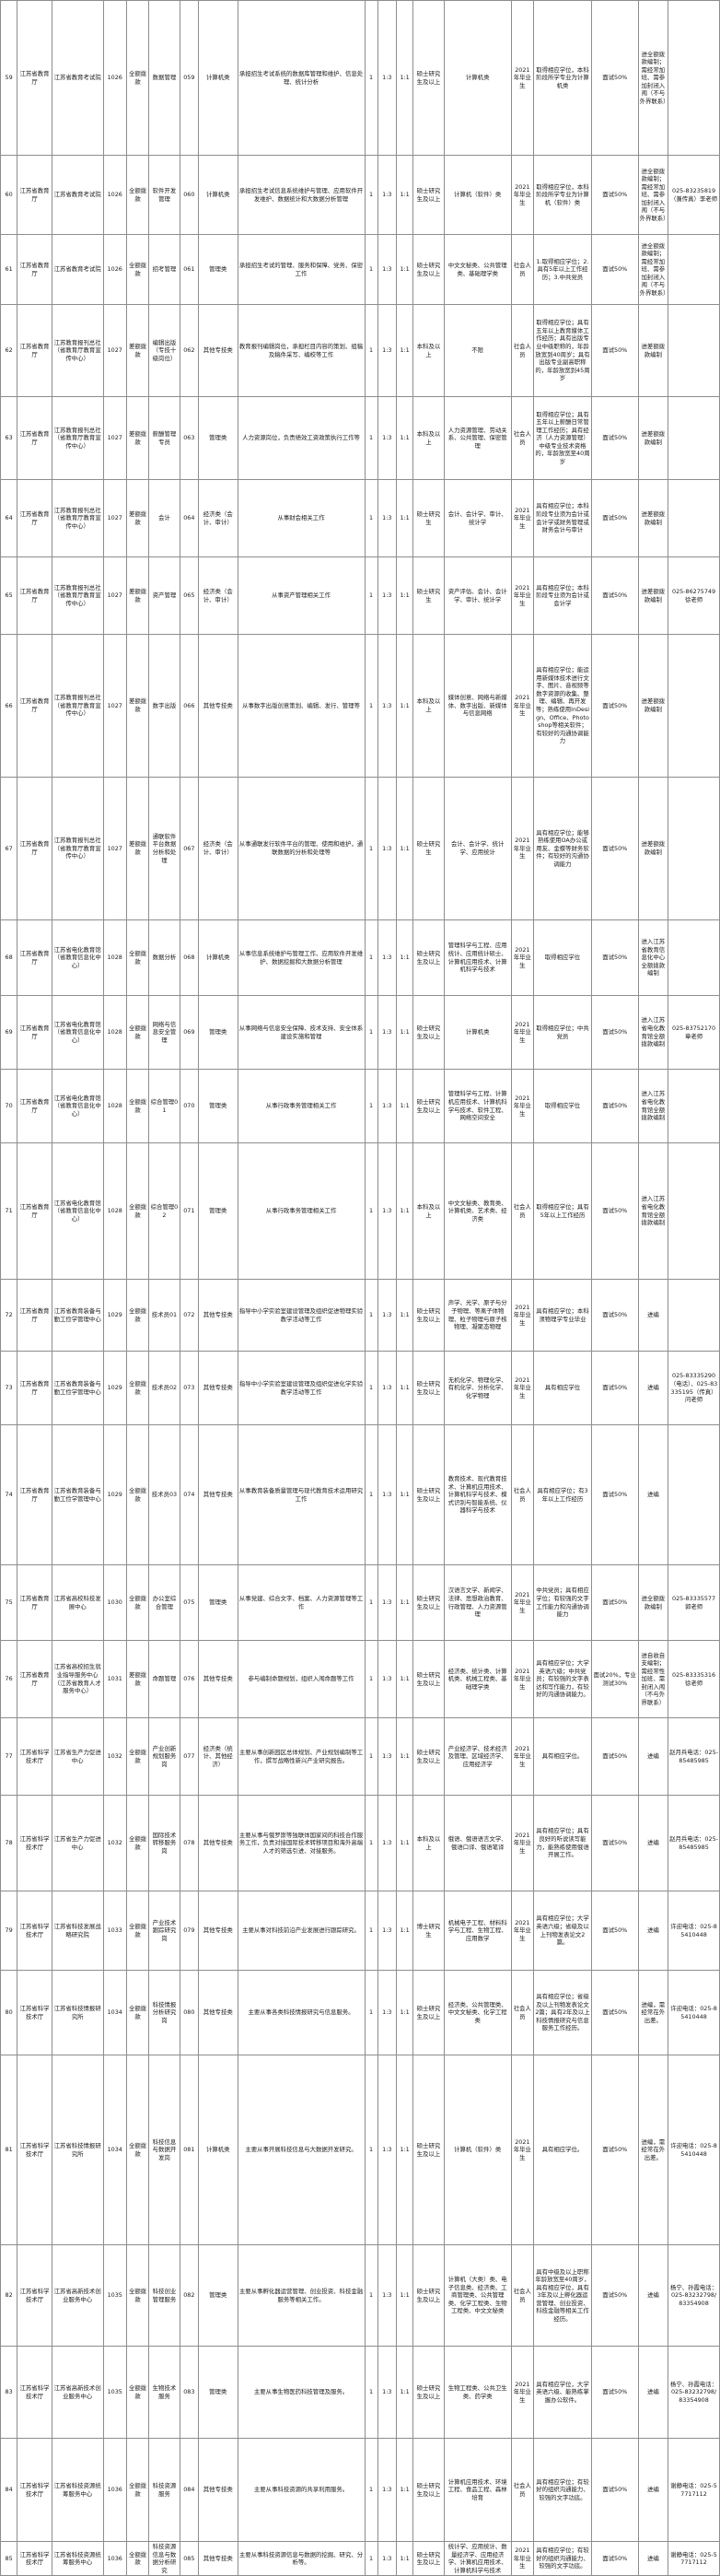 This screenshot has width=720, height=2576. I want to click on cell-education: 本科及以上, so click(428, 1843).